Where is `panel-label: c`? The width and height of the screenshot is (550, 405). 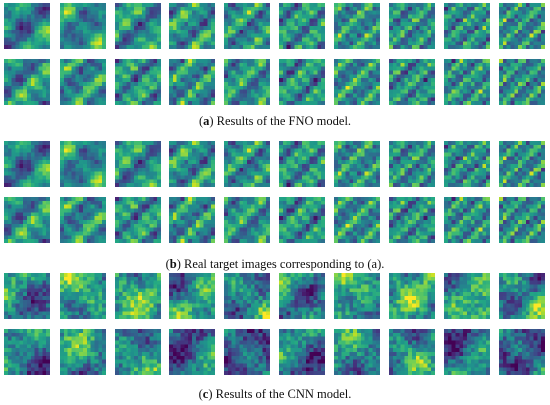
panel-label: c is located at coordinates (205, 394).